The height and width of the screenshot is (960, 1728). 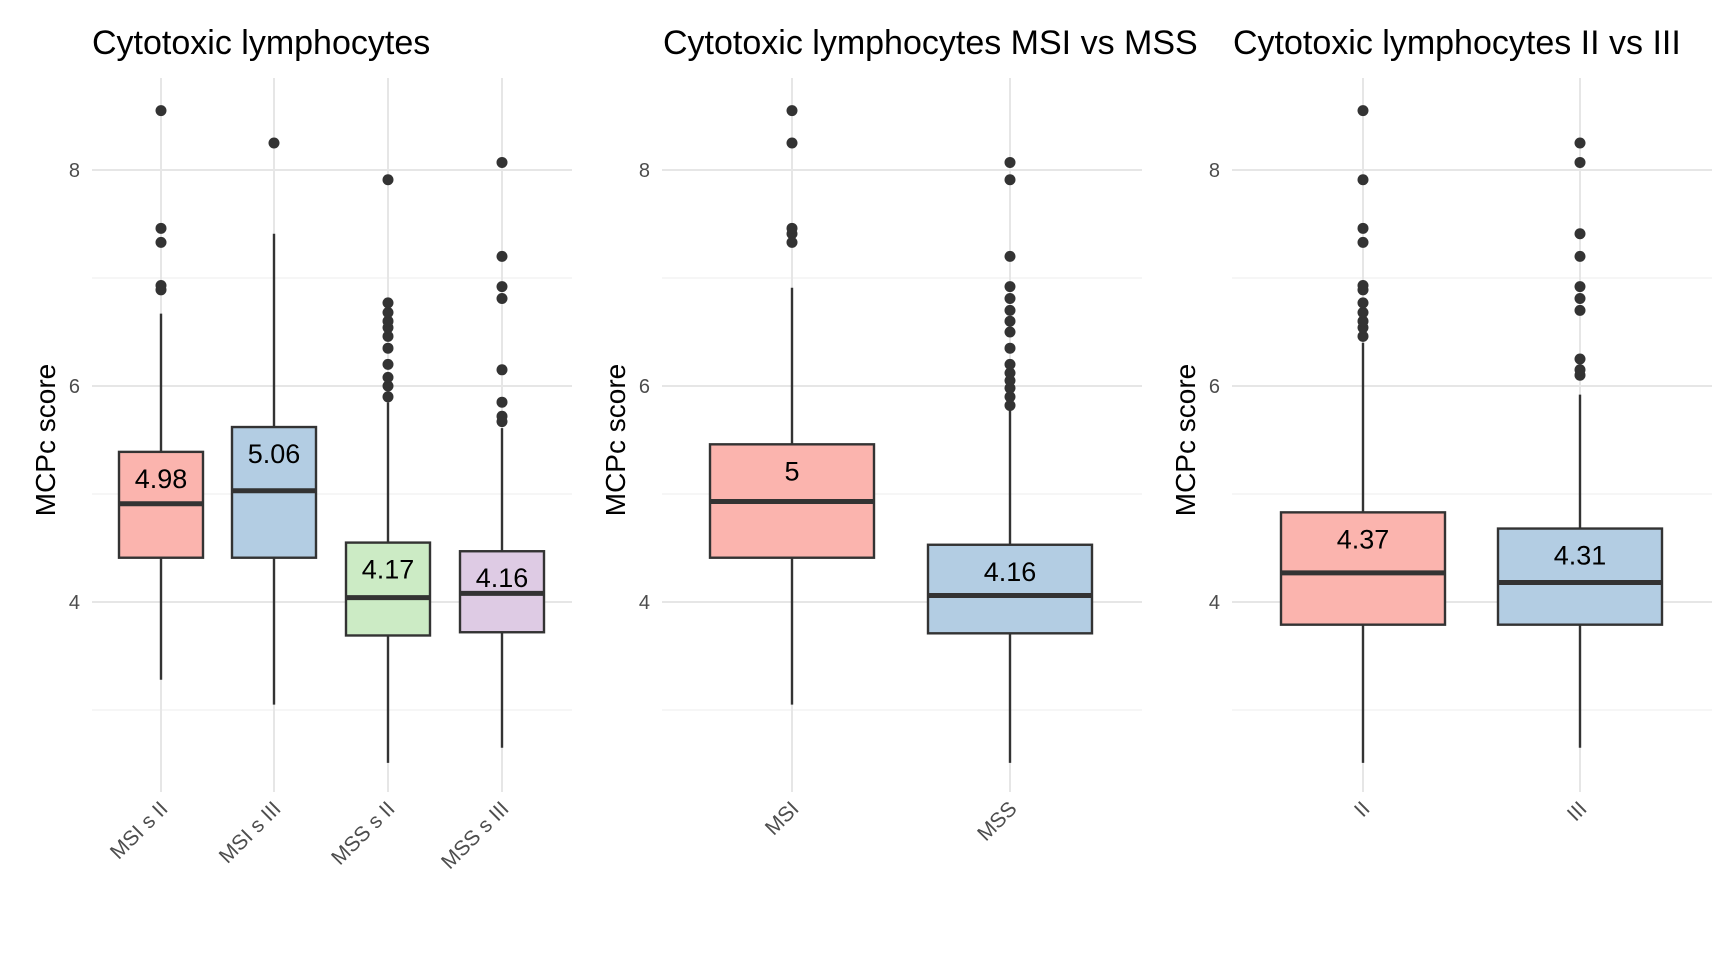 I want to click on x-tick-label: MSS s III, so click(x=475, y=835).